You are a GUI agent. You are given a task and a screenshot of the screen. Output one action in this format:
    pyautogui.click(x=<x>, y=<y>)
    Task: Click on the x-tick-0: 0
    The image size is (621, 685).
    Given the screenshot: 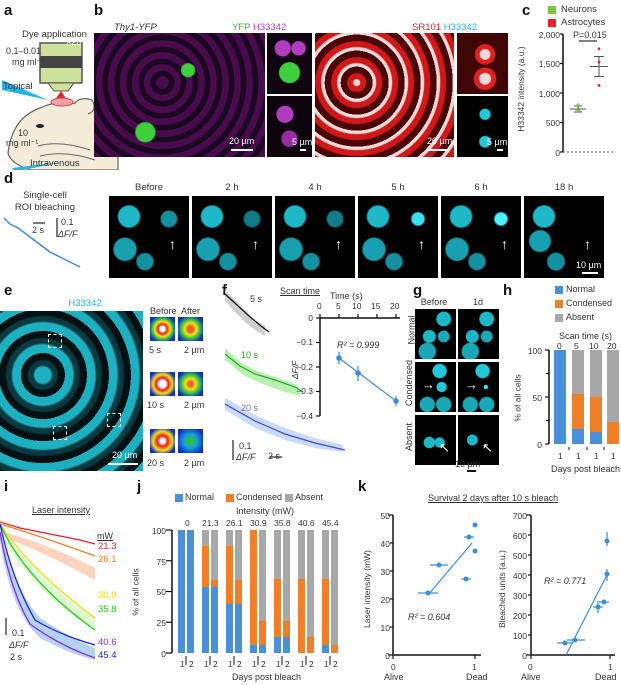 What is the action you would take?
    pyautogui.click(x=393, y=667)
    